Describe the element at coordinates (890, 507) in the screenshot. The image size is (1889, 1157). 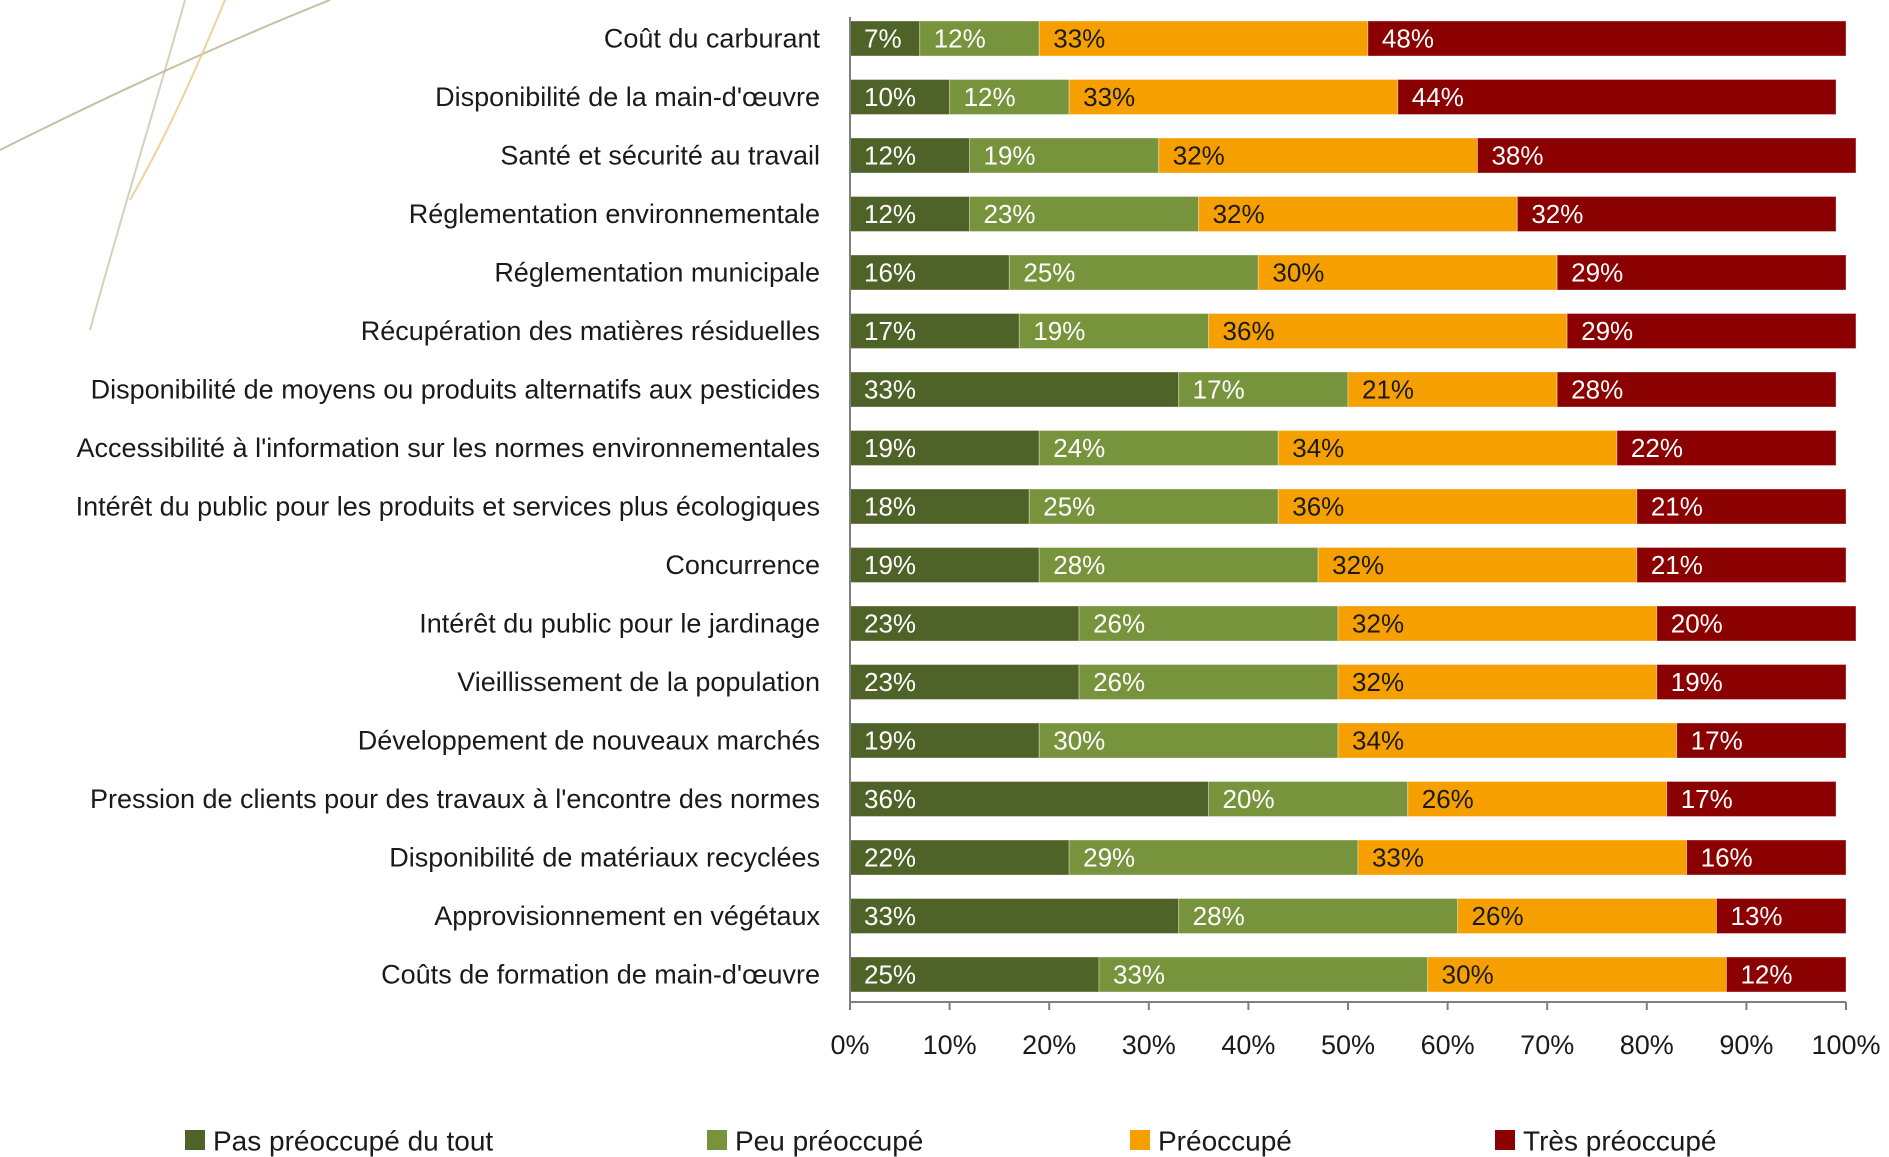
I see `data-label: 18%` at that location.